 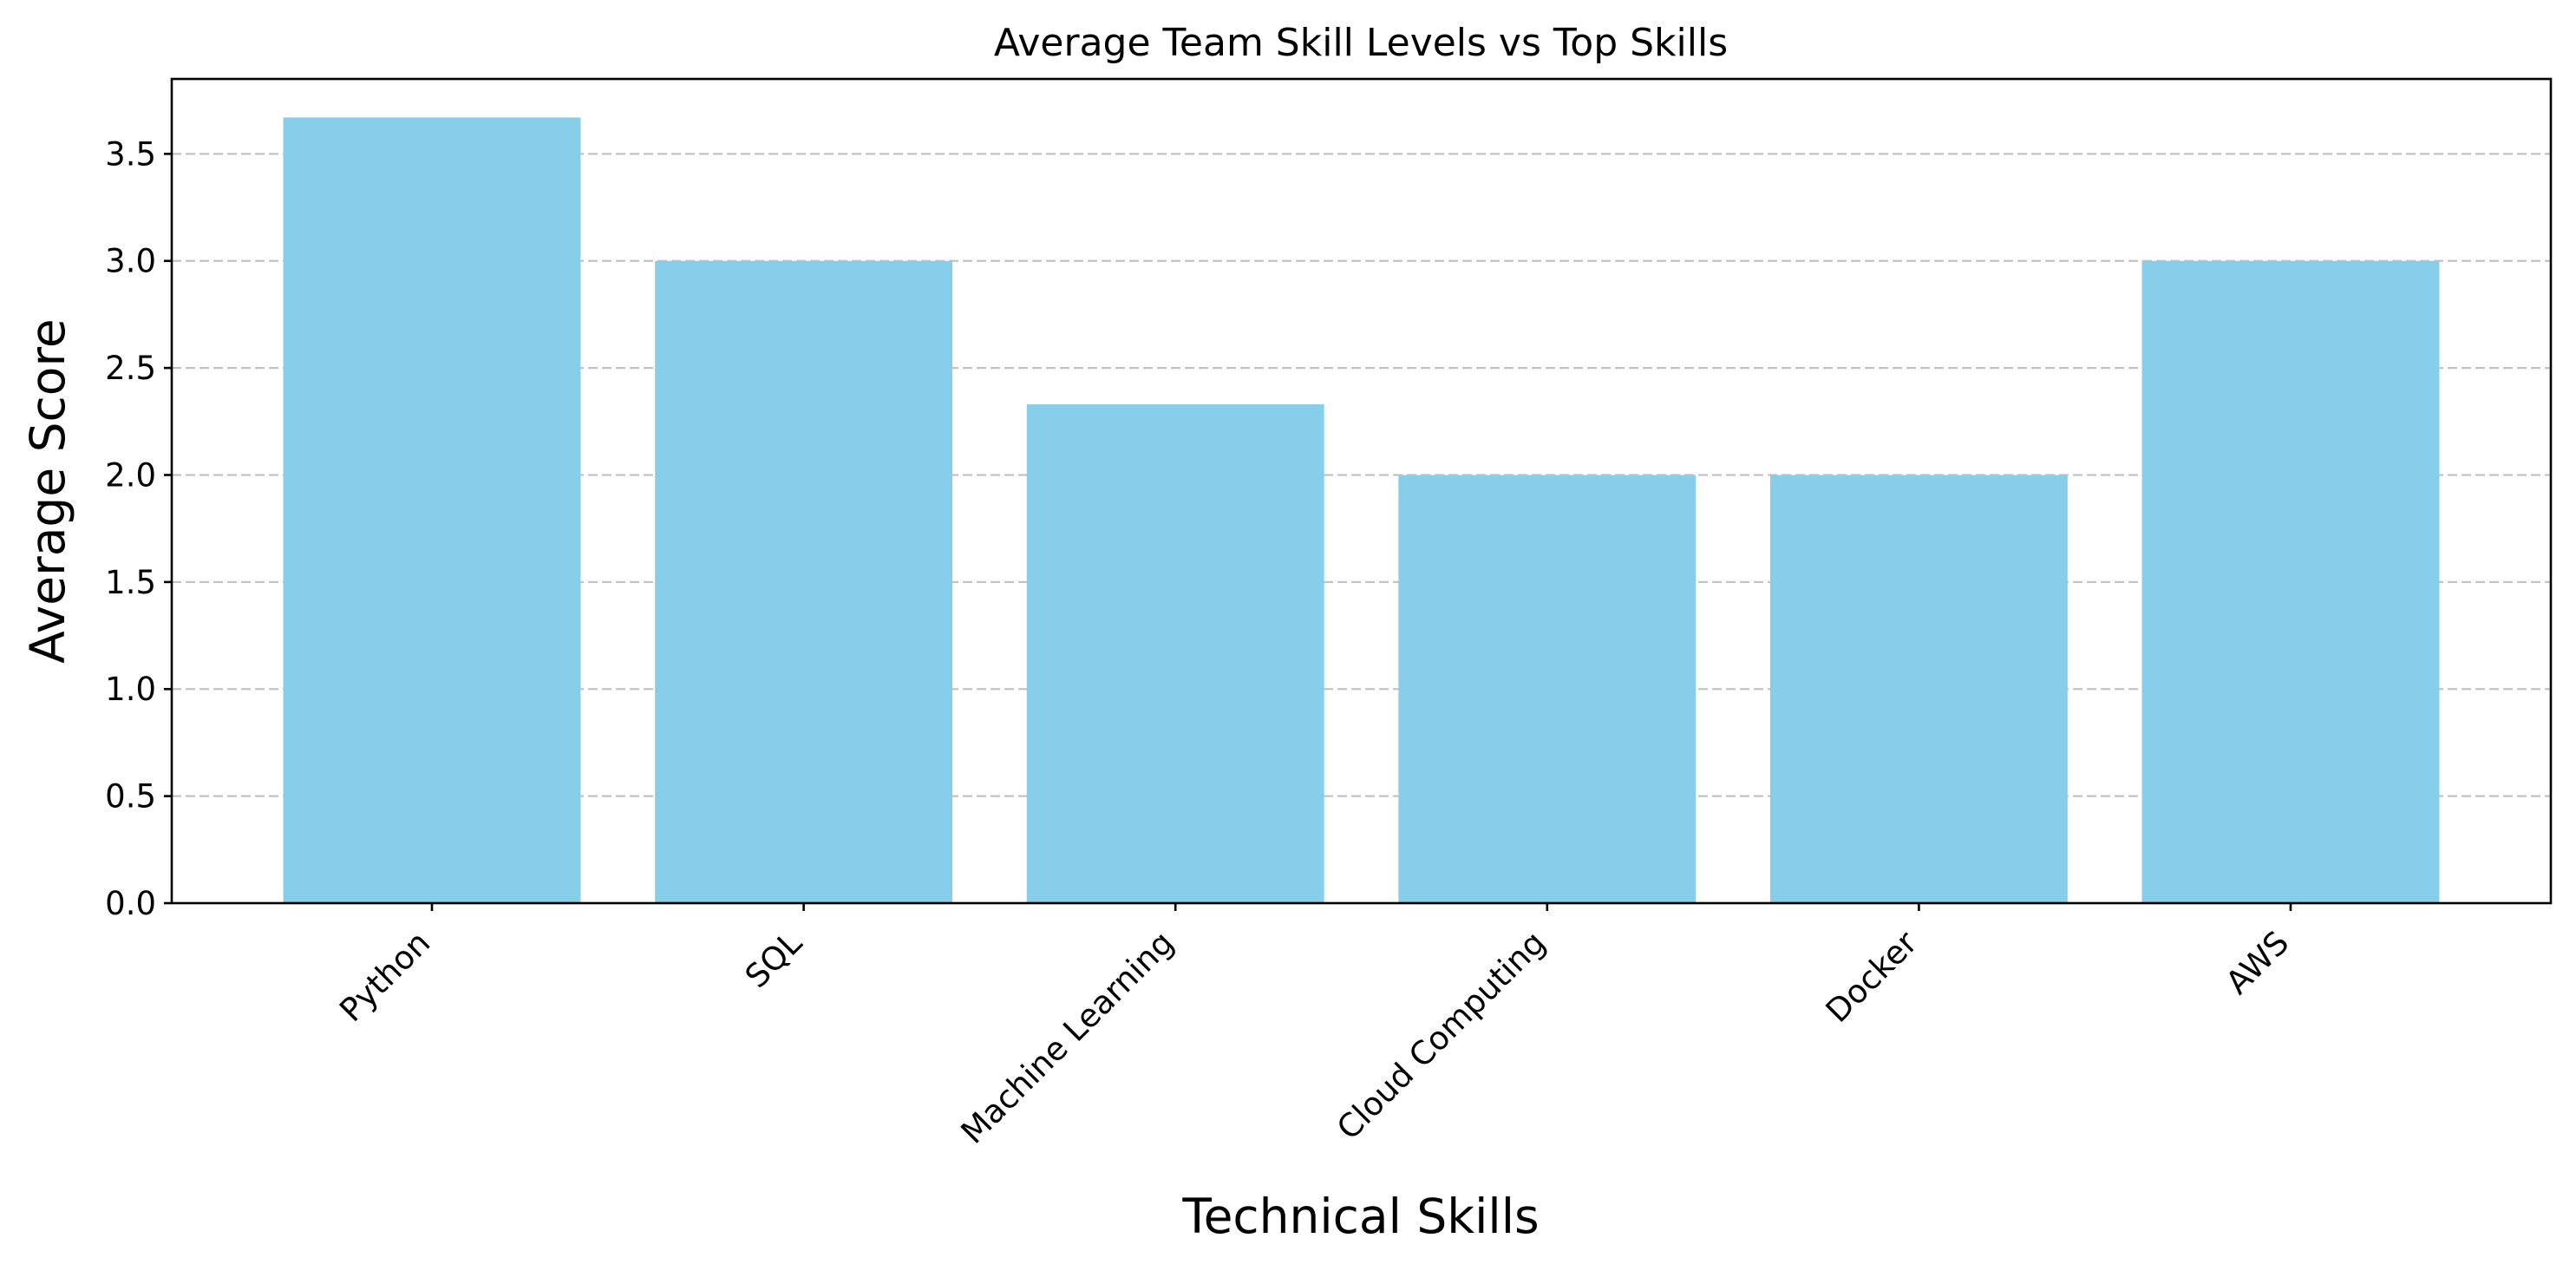 I want to click on bar-docker, so click(x=1918, y=689).